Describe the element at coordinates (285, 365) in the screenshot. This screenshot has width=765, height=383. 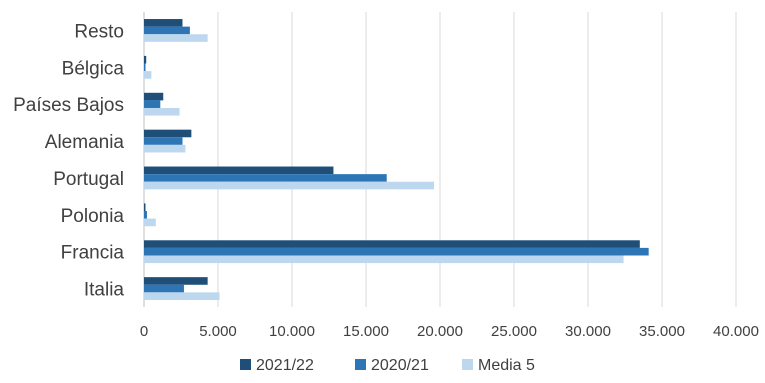
I see `legend-label: 2021/22` at that location.